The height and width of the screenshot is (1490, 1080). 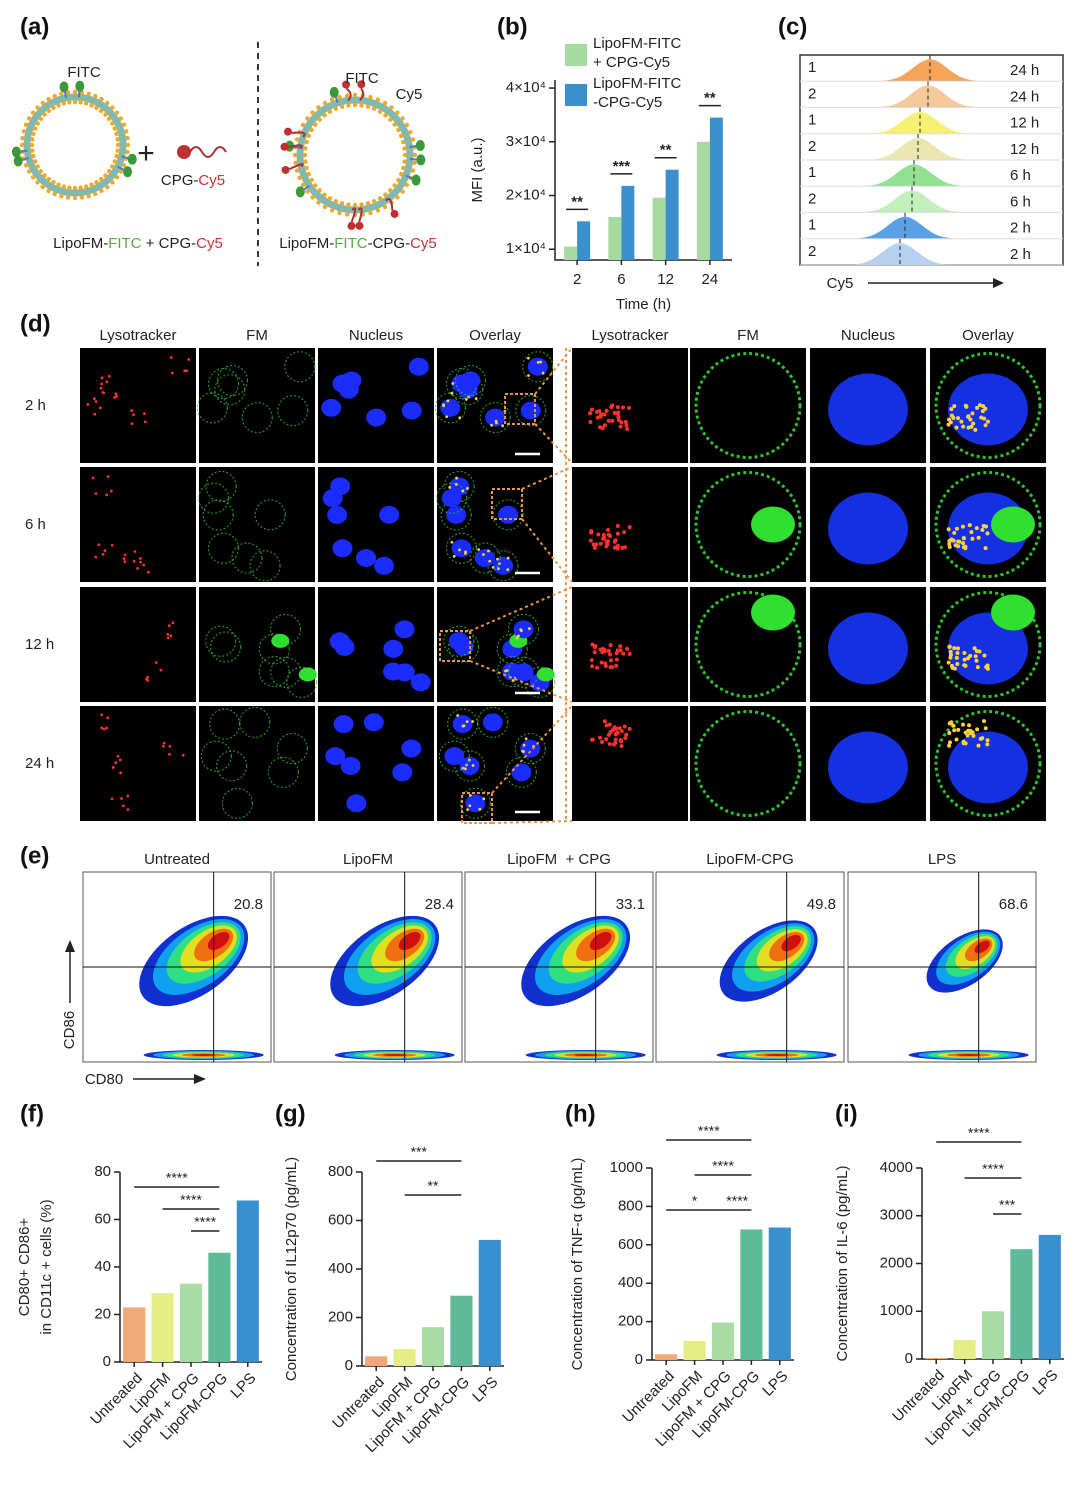 I want to click on quadrant-value: 20.8, so click(x=248, y=904).